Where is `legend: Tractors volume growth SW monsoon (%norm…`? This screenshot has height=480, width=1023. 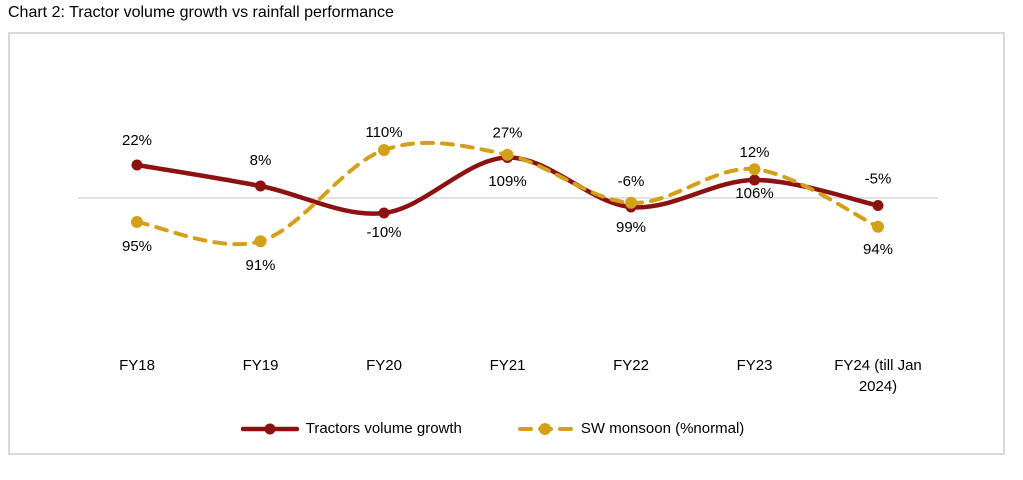 legend: Tractors volume growth SW monsoon (%norm… is located at coordinates (495, 428).